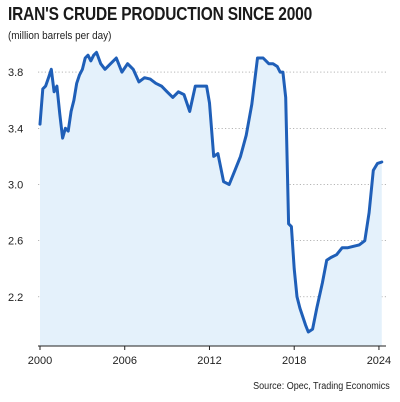  What do you see at coordinates (294, 361) in the screenshot?
I see `x-tick-label: 2018` at bounding box center [294, 361].